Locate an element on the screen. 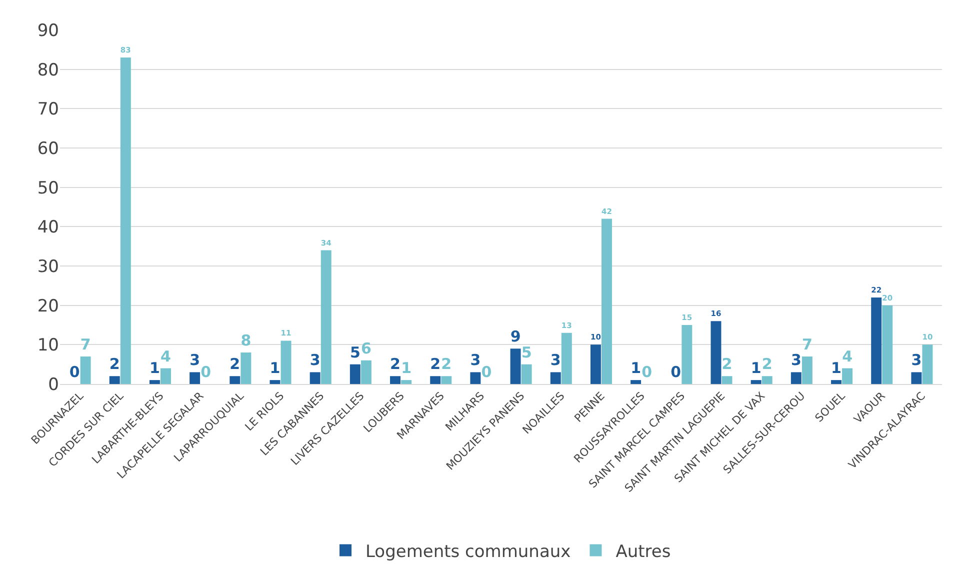 This screenshot has height=580, width=962. data-label: 6 is located at coordinates (366, 348).